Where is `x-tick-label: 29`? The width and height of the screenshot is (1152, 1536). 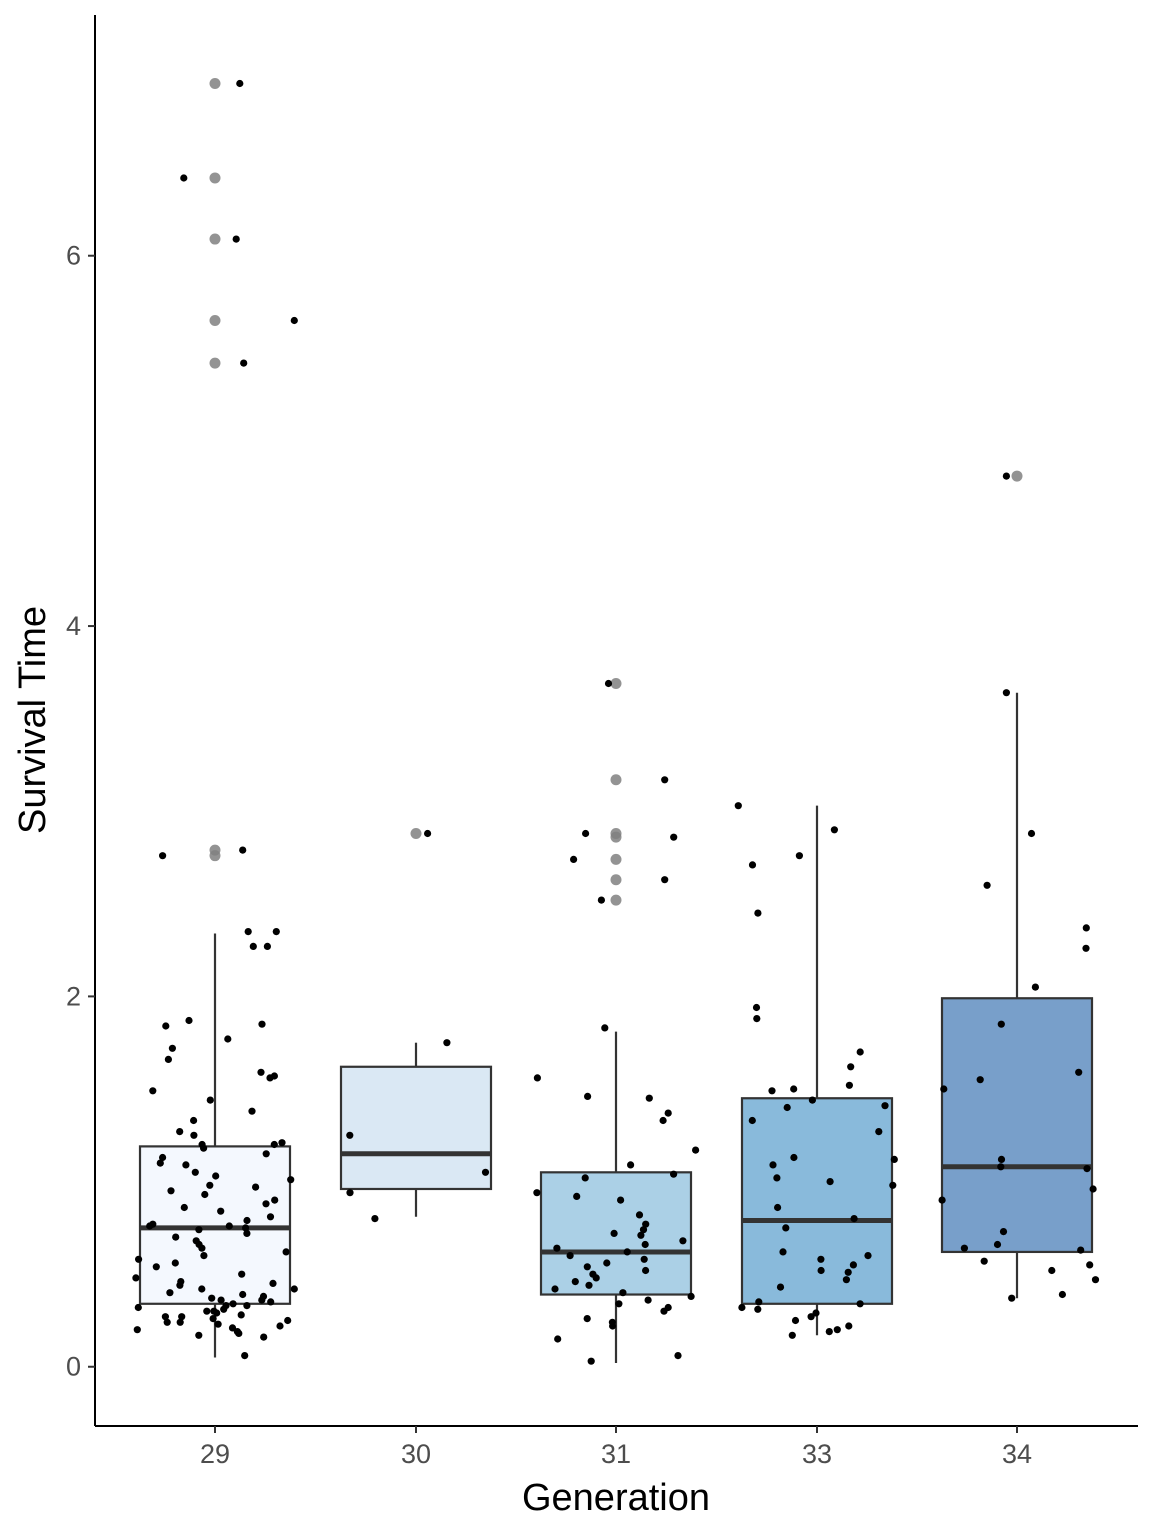 x-tick-label: 29 is located at coordinates (215, 1454).